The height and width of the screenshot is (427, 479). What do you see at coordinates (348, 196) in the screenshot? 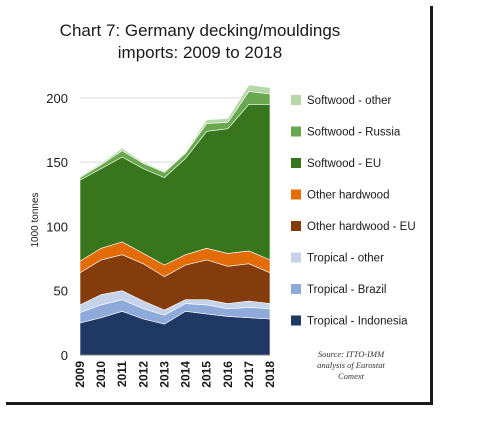
I see `legend-label: Other hardwood` at bounding box center [348, 196].